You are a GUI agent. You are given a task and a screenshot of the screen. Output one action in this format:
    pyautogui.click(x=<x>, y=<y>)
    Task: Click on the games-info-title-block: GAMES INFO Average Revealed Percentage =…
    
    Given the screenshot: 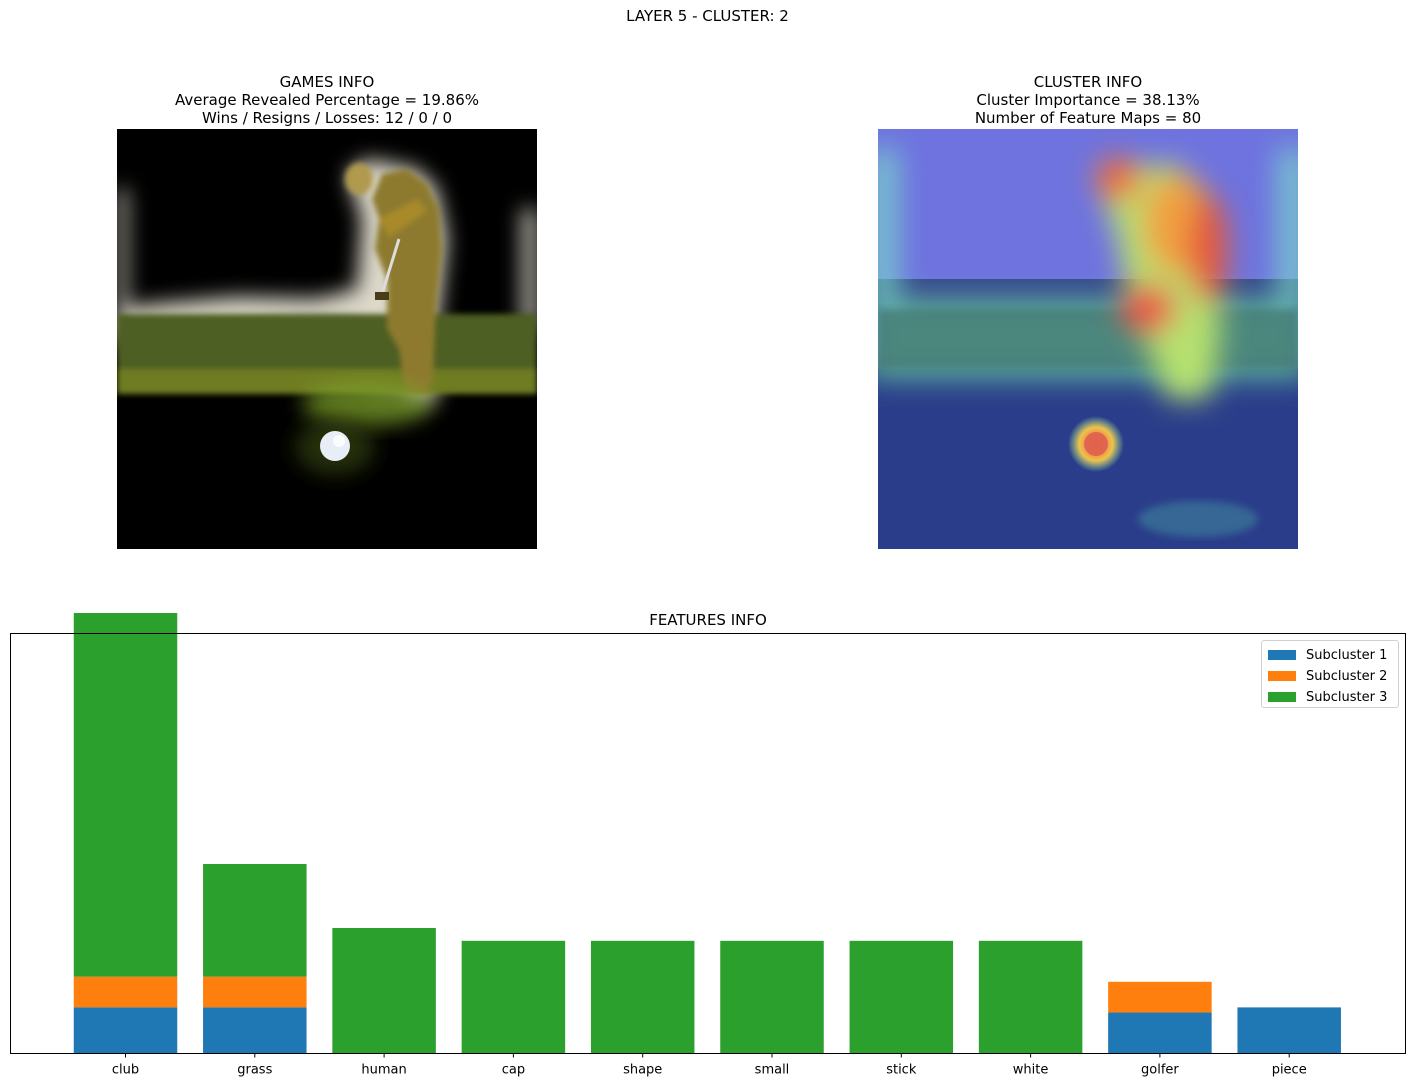 What is the action you would take?
    pyautogui.click(x=327, y=100)
    